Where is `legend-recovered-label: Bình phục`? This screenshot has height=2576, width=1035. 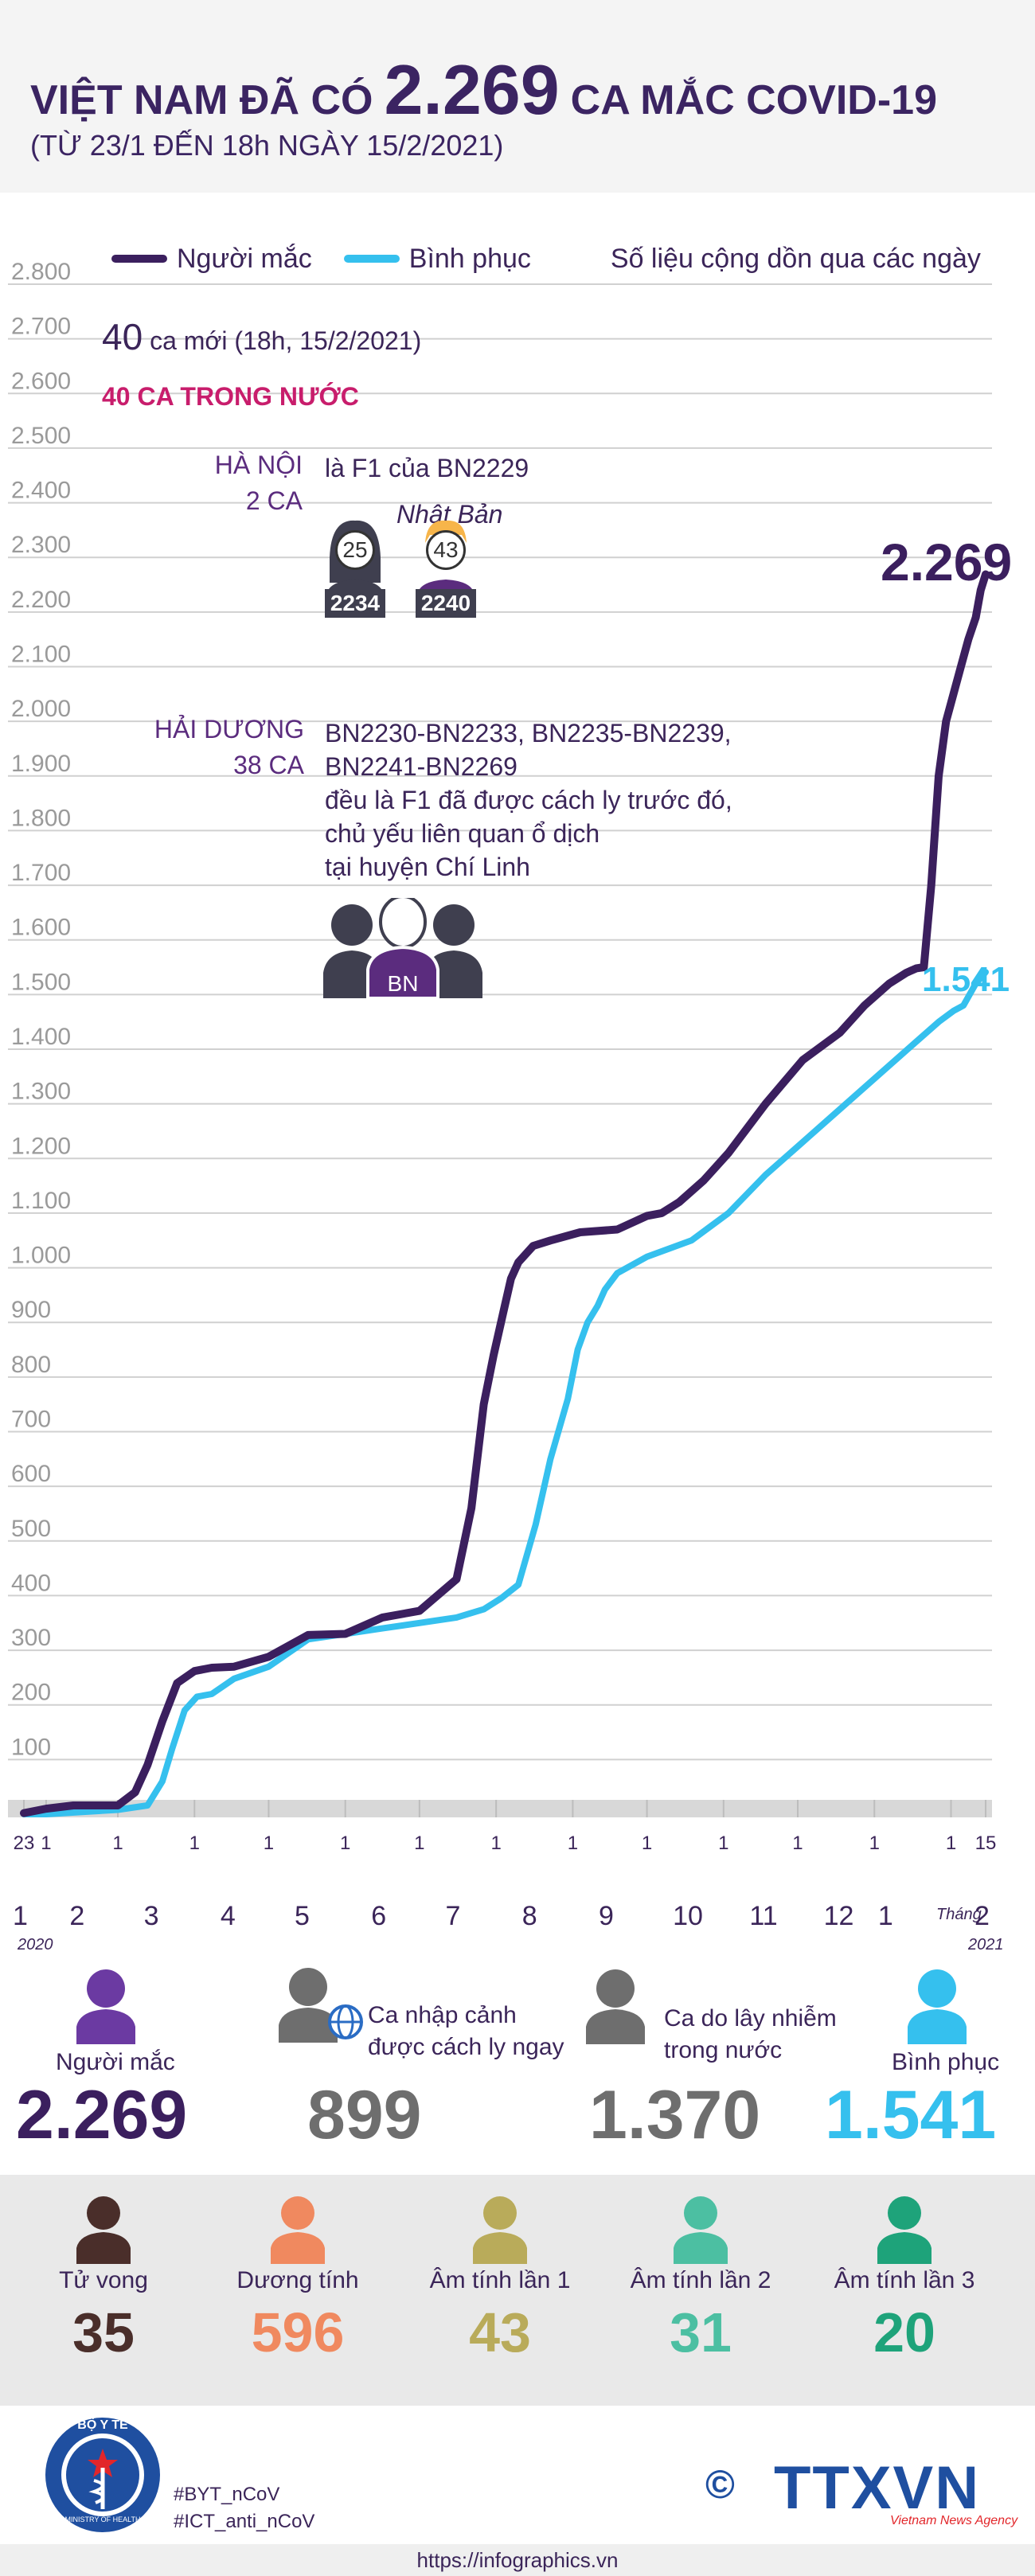 legend-recovered-label: Bình phục is located at coordinates (469, 258).